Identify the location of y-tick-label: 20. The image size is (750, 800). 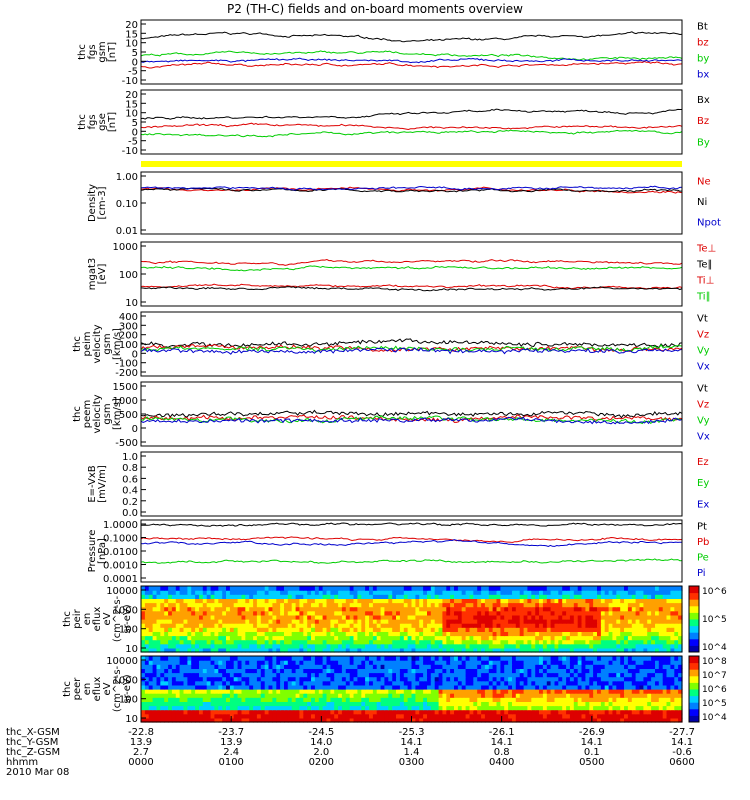
(131, 95).